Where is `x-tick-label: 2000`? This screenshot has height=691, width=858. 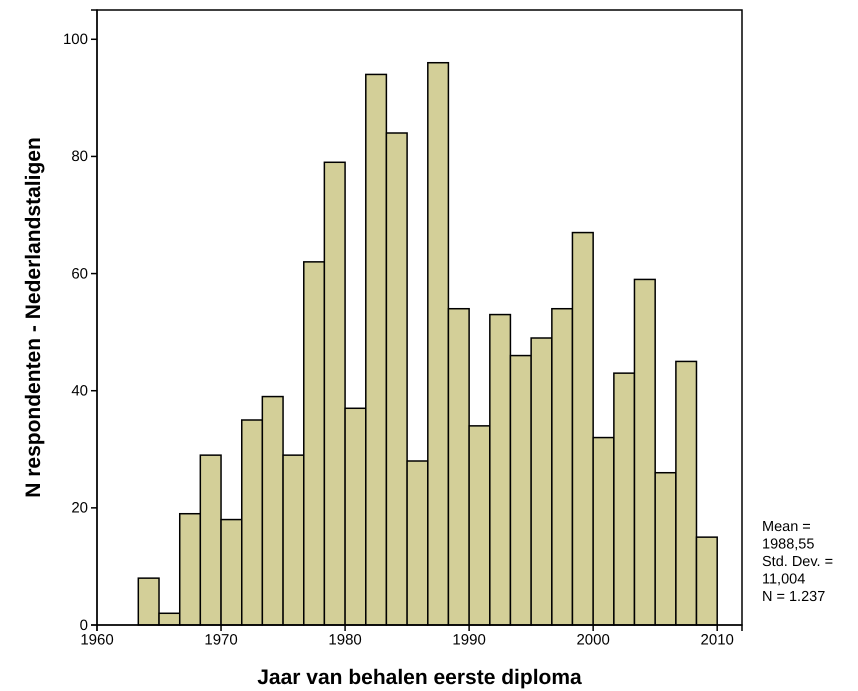 x-tick-label: 2000 is located at coordinates (593, 640).